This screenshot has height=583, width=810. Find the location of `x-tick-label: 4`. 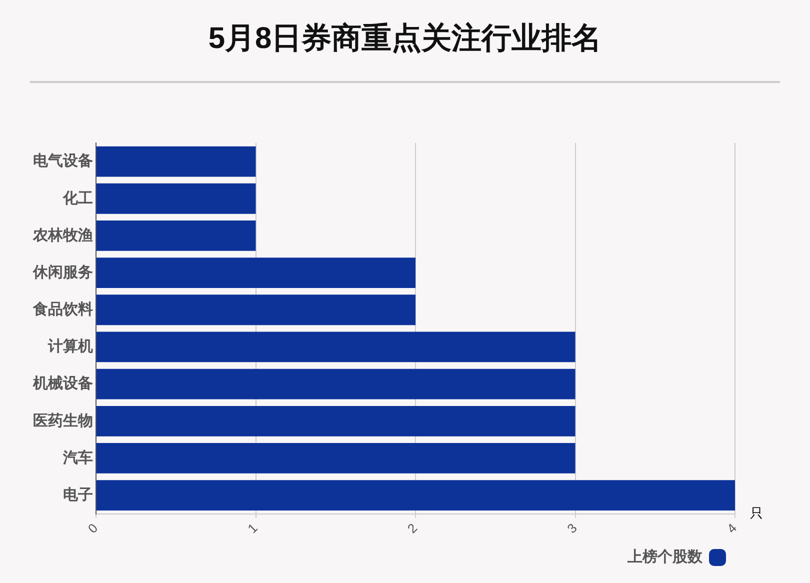

x-tick-label: 4 is located at coordinates (732, 528).